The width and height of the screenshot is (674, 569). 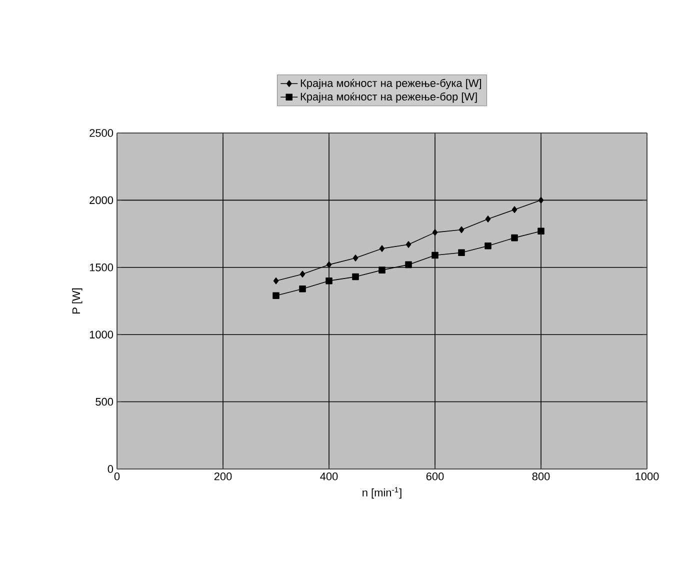 I want to click on x-tick-label: 200, so click(x=223, y=476).